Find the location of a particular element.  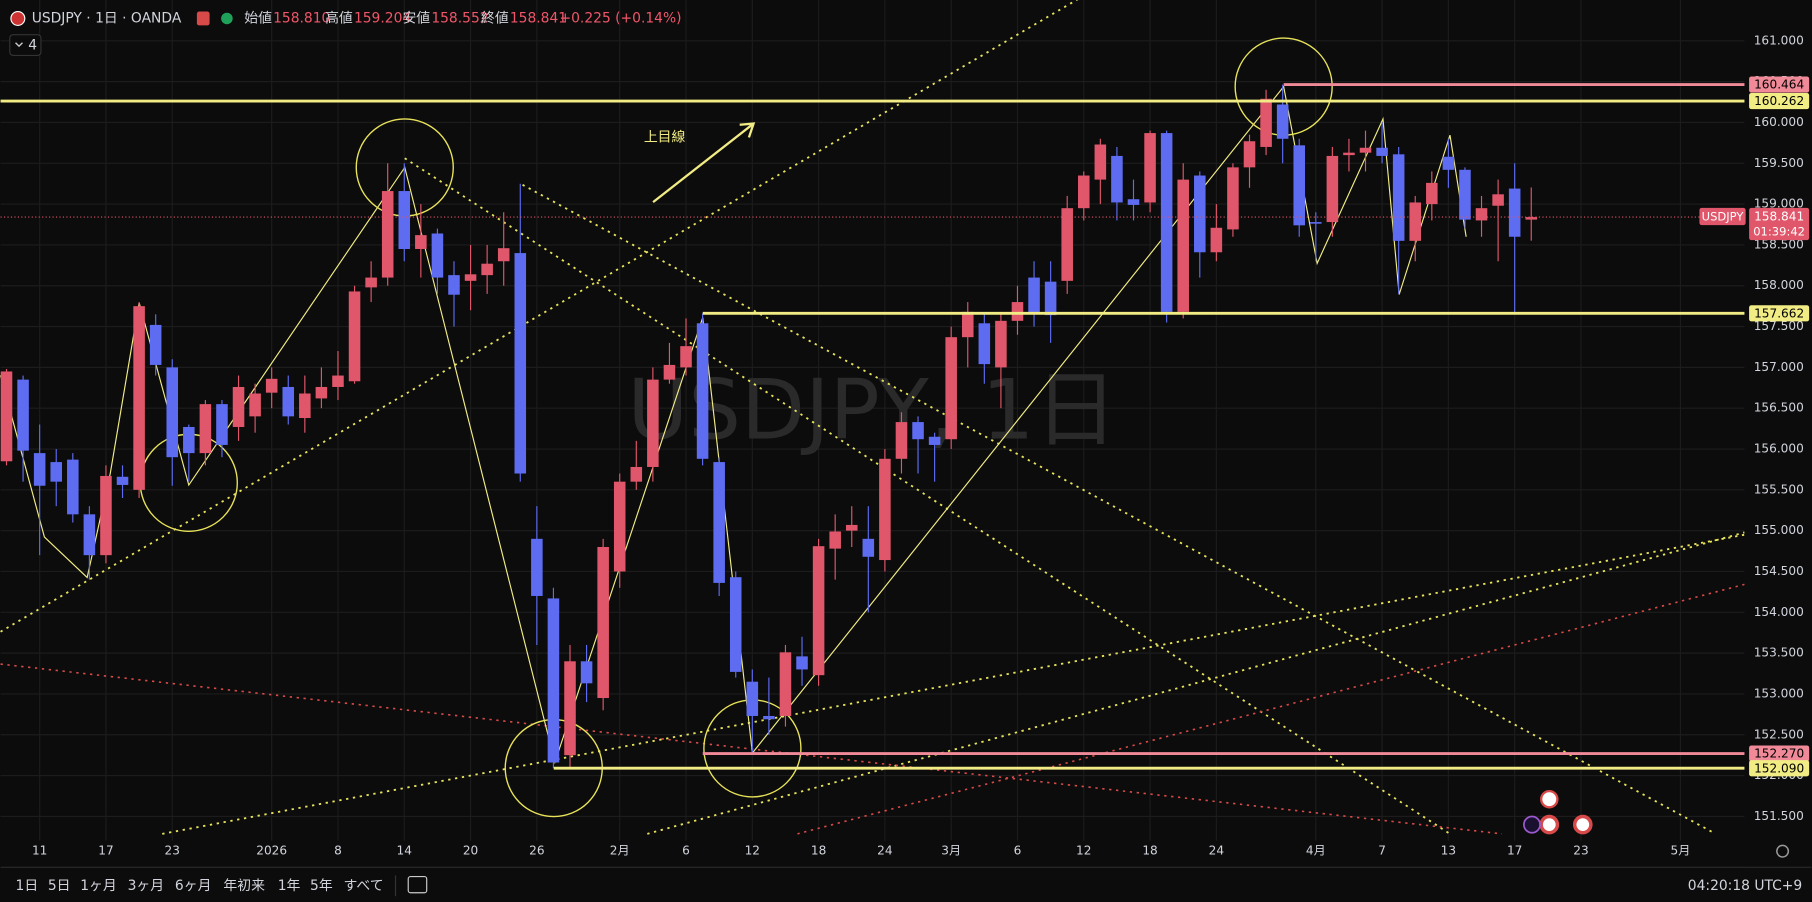

level-label: 152.090 is located at coordinates (1779, 768).